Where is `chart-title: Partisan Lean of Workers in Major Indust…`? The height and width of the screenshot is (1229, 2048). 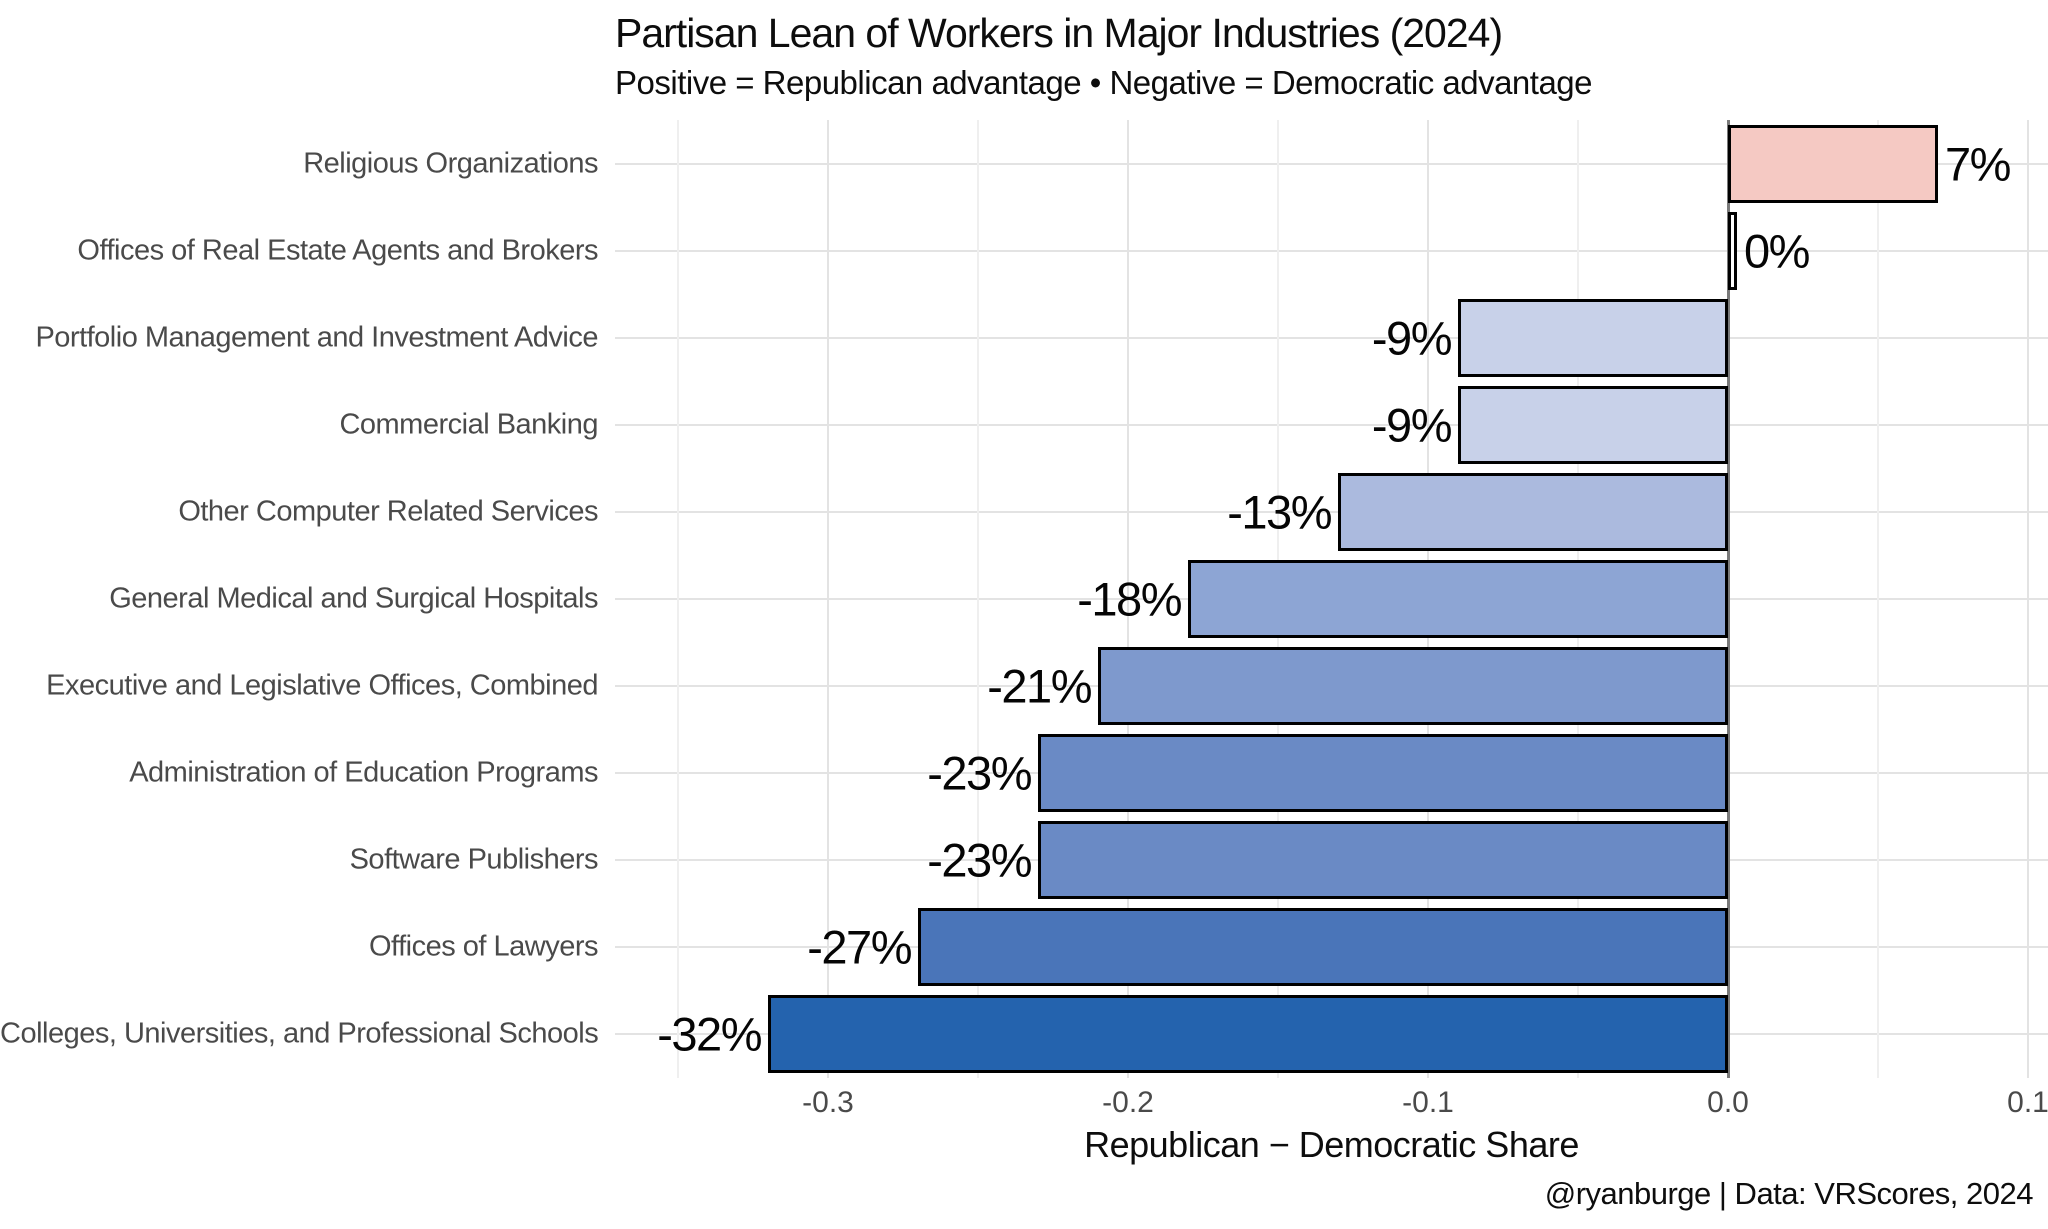 chart-title: Partisan Lean of Workers in Major Indust… is located at coordinates (1059, 33).